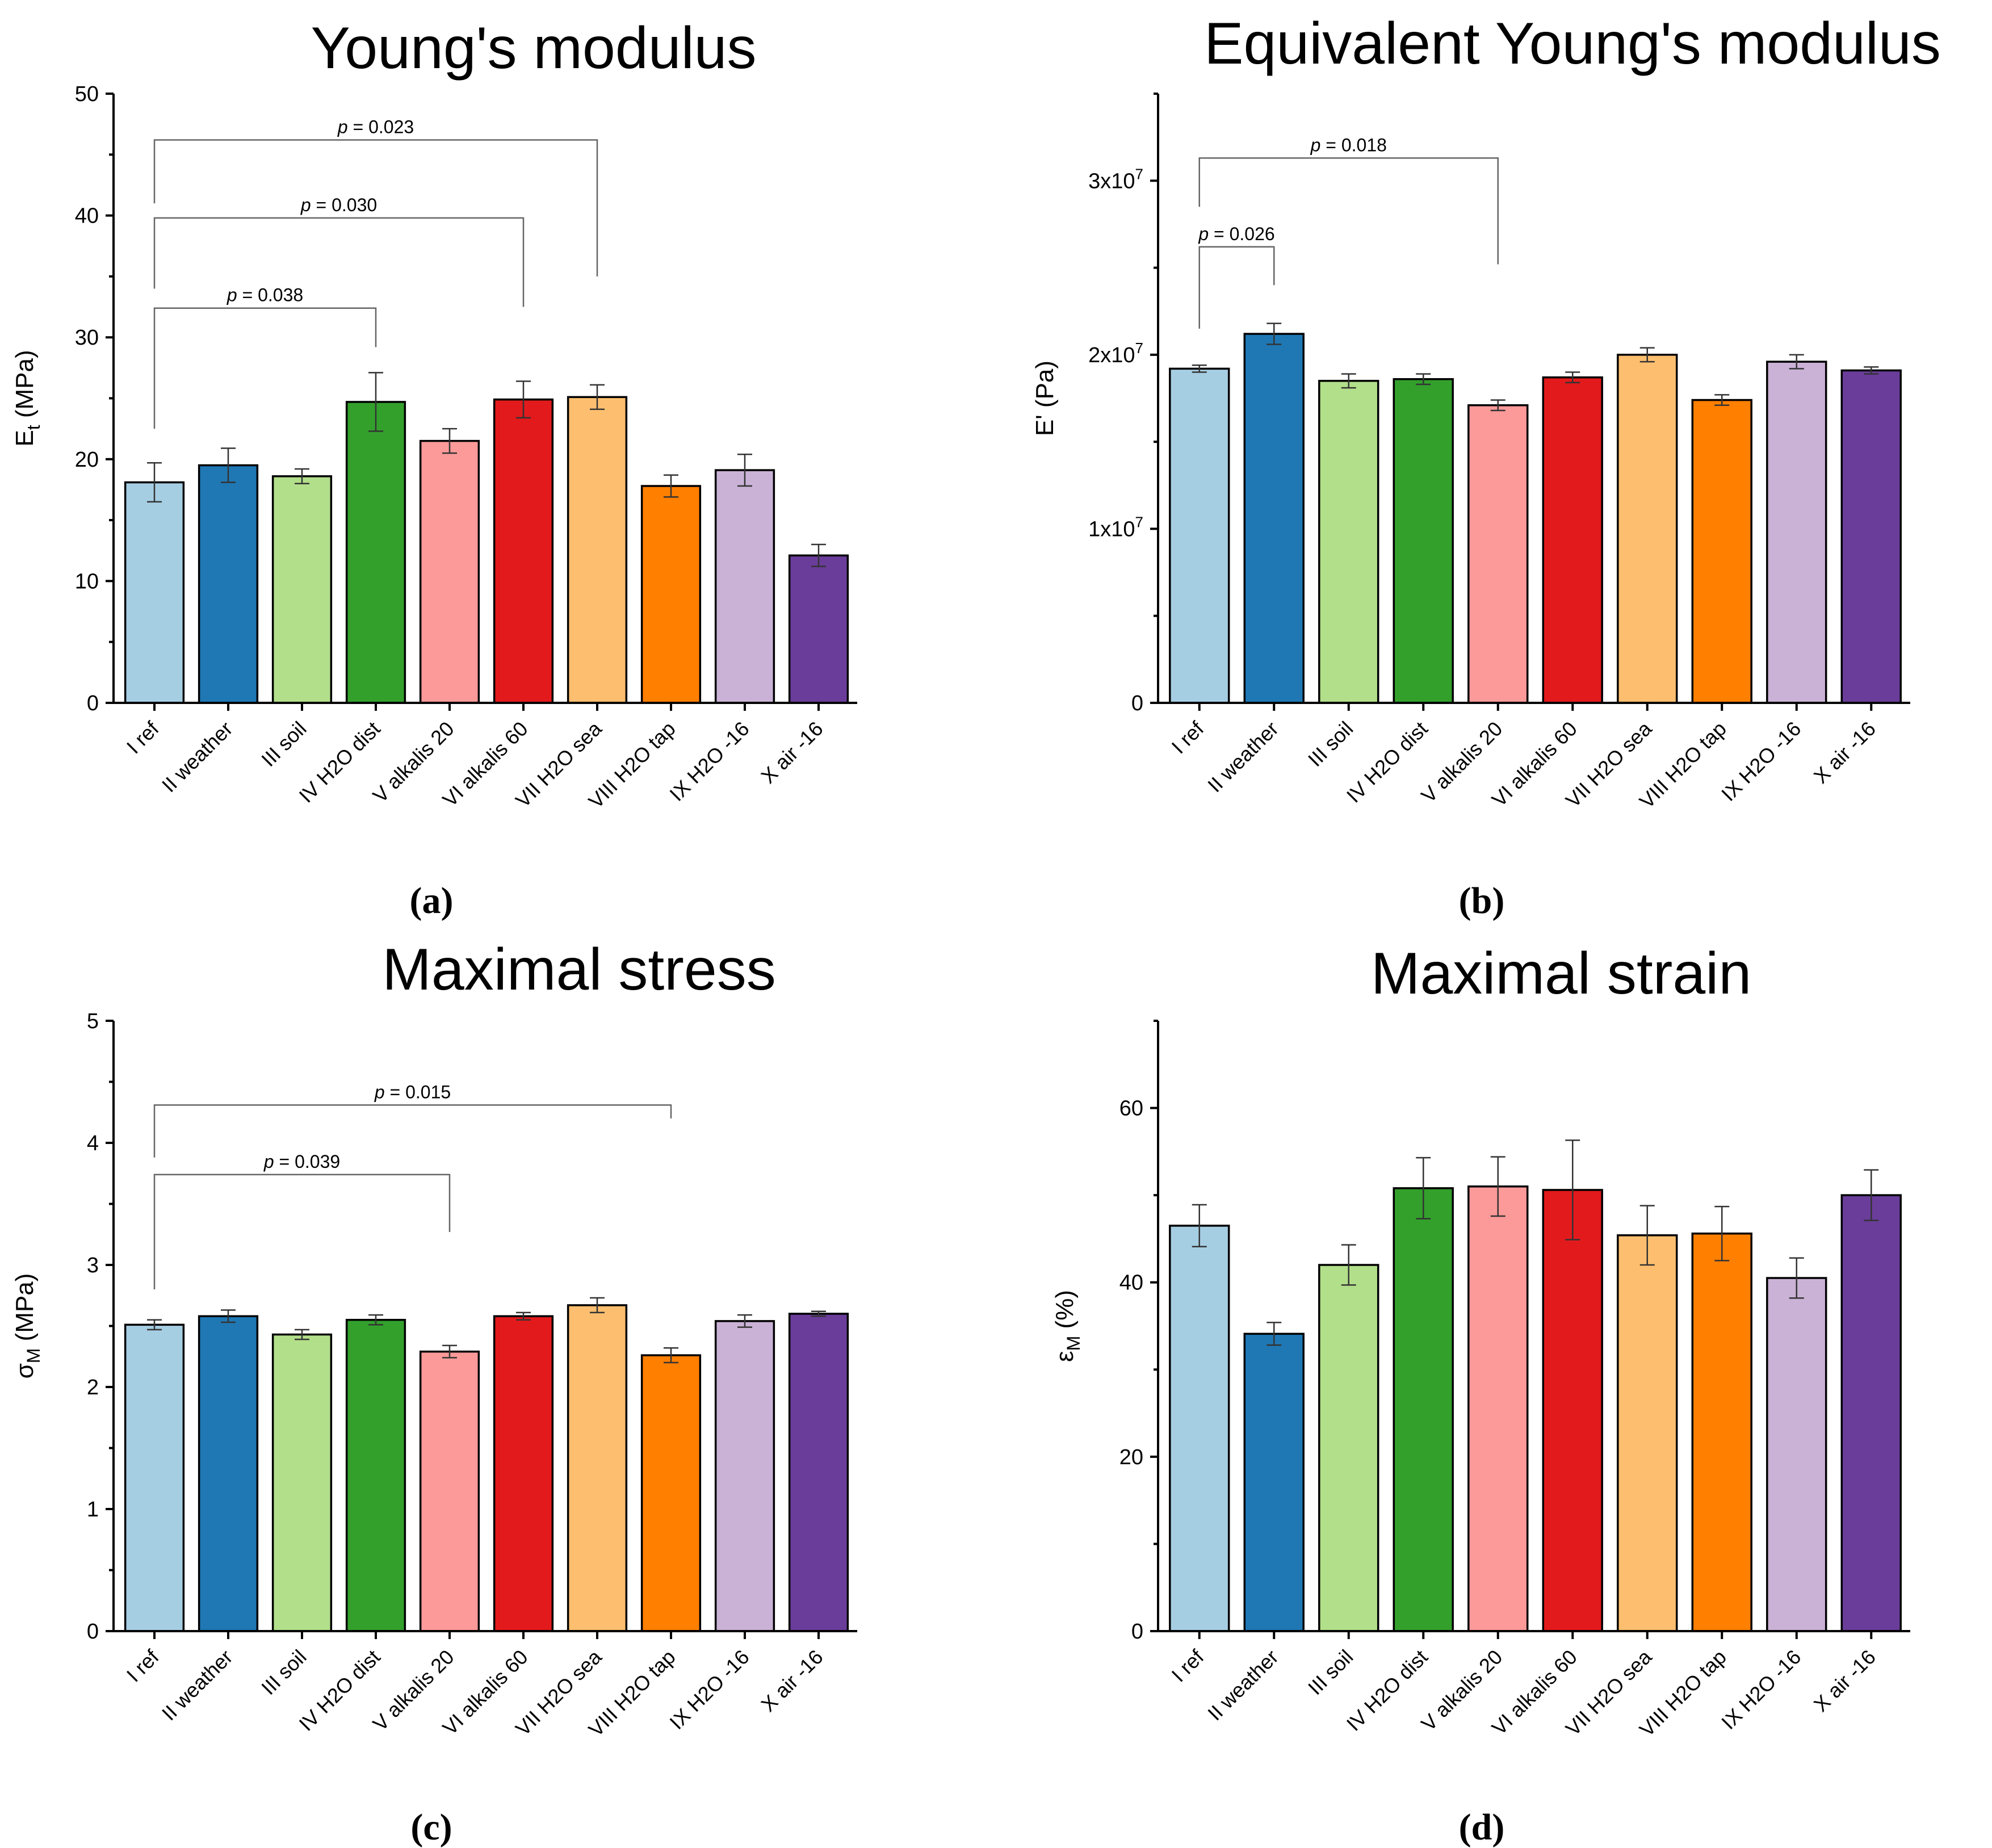 Image resolution: width=1992 pixels, height=1848 pixels. What do you see at coordinates (270, 295) in the screenshot?
I see `p-value-number: = 0.038` at bounding box center [270, 295].